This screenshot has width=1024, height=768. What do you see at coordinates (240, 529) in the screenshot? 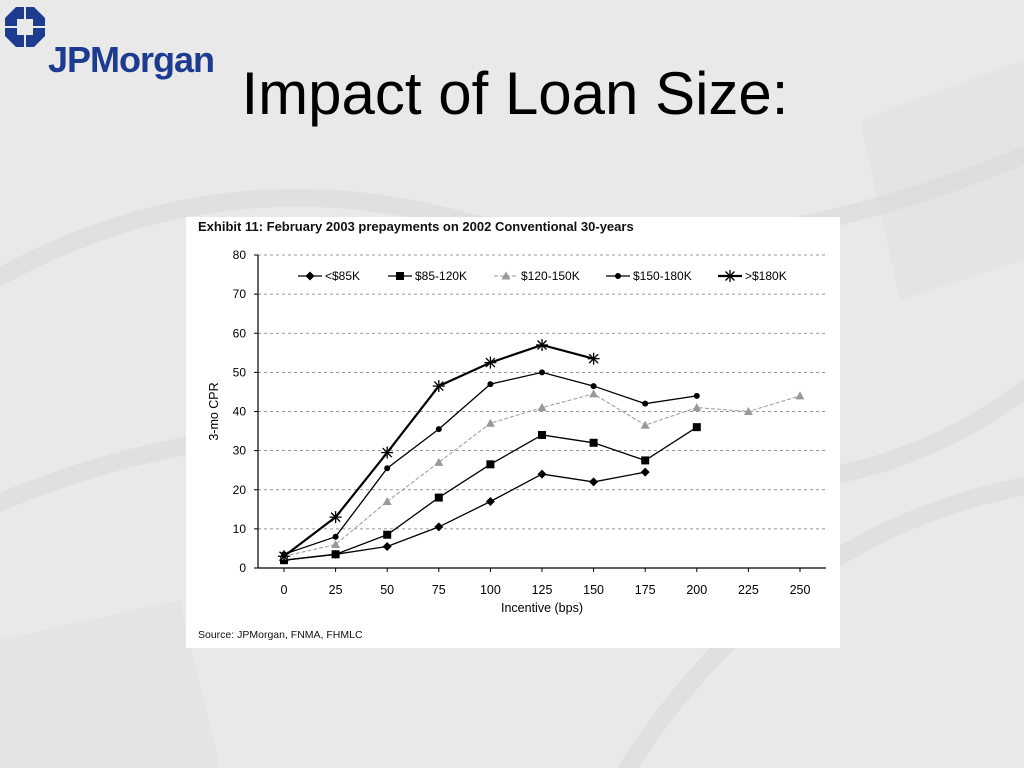
I see `y-tick-label: 10` at bounding box center [240, 529].